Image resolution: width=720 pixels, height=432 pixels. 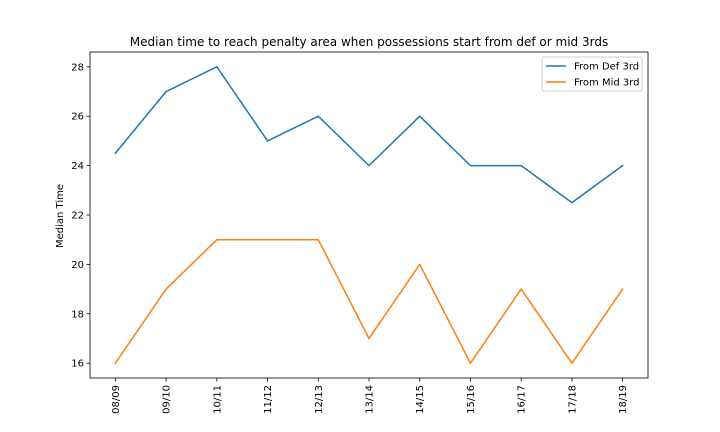 What do you see at coordinates (116, 399) in the screenshot?
I see `x-tick-label: 08/09` at bounding box center [116, 399].